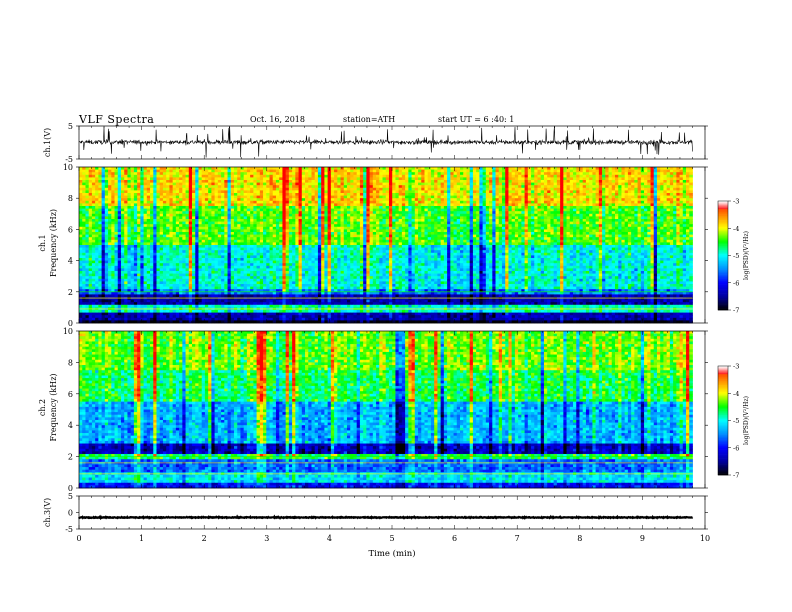 Image resolution: width=792 pixels, height=612 pixels. I want to click on x-tick-label: 6, so click(454, 538).